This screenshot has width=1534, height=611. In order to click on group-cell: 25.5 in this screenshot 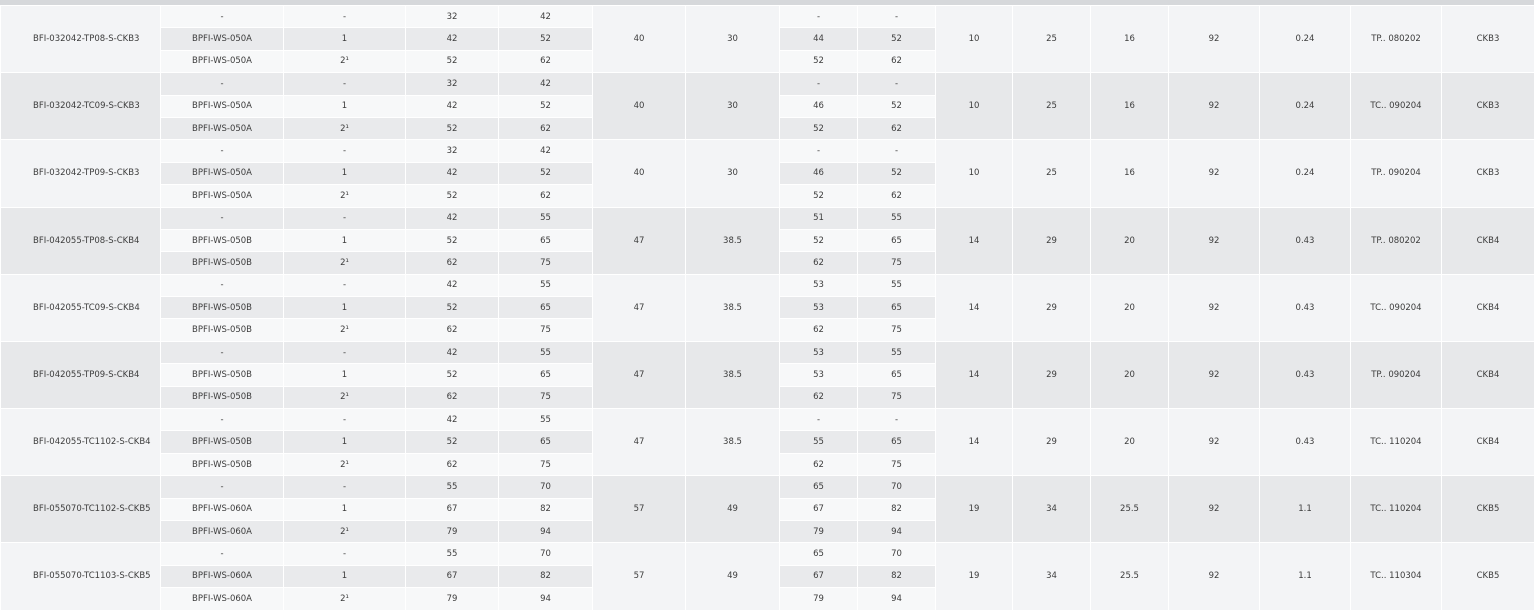, I will do `click(1129, 576)`.